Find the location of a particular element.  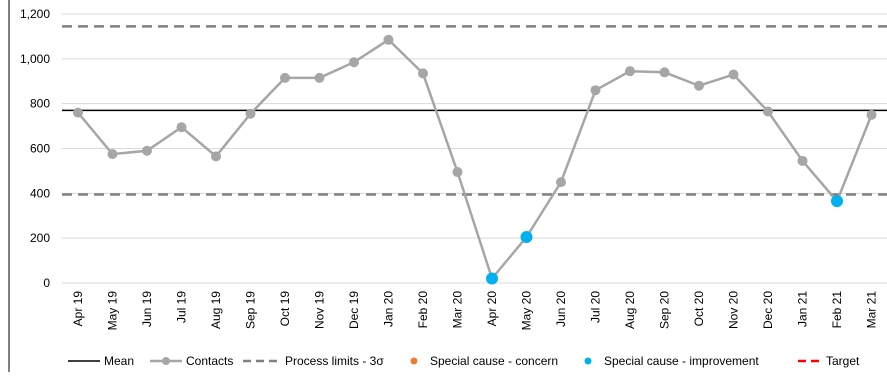

y-tick-label: 0 is located at coordinates (46, 283).